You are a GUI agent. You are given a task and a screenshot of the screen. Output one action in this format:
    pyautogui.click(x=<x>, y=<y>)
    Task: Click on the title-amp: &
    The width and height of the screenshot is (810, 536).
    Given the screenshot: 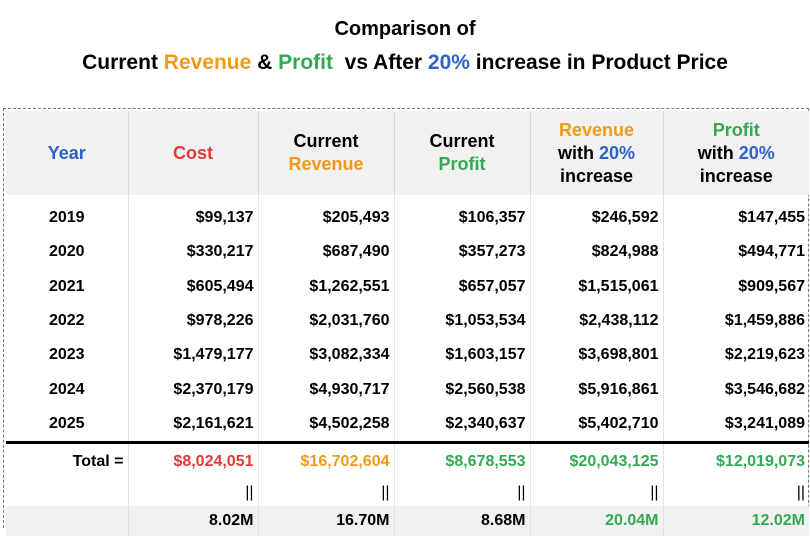 What is the action you would take?
    pyautogui.click(x=265, y=62)
    